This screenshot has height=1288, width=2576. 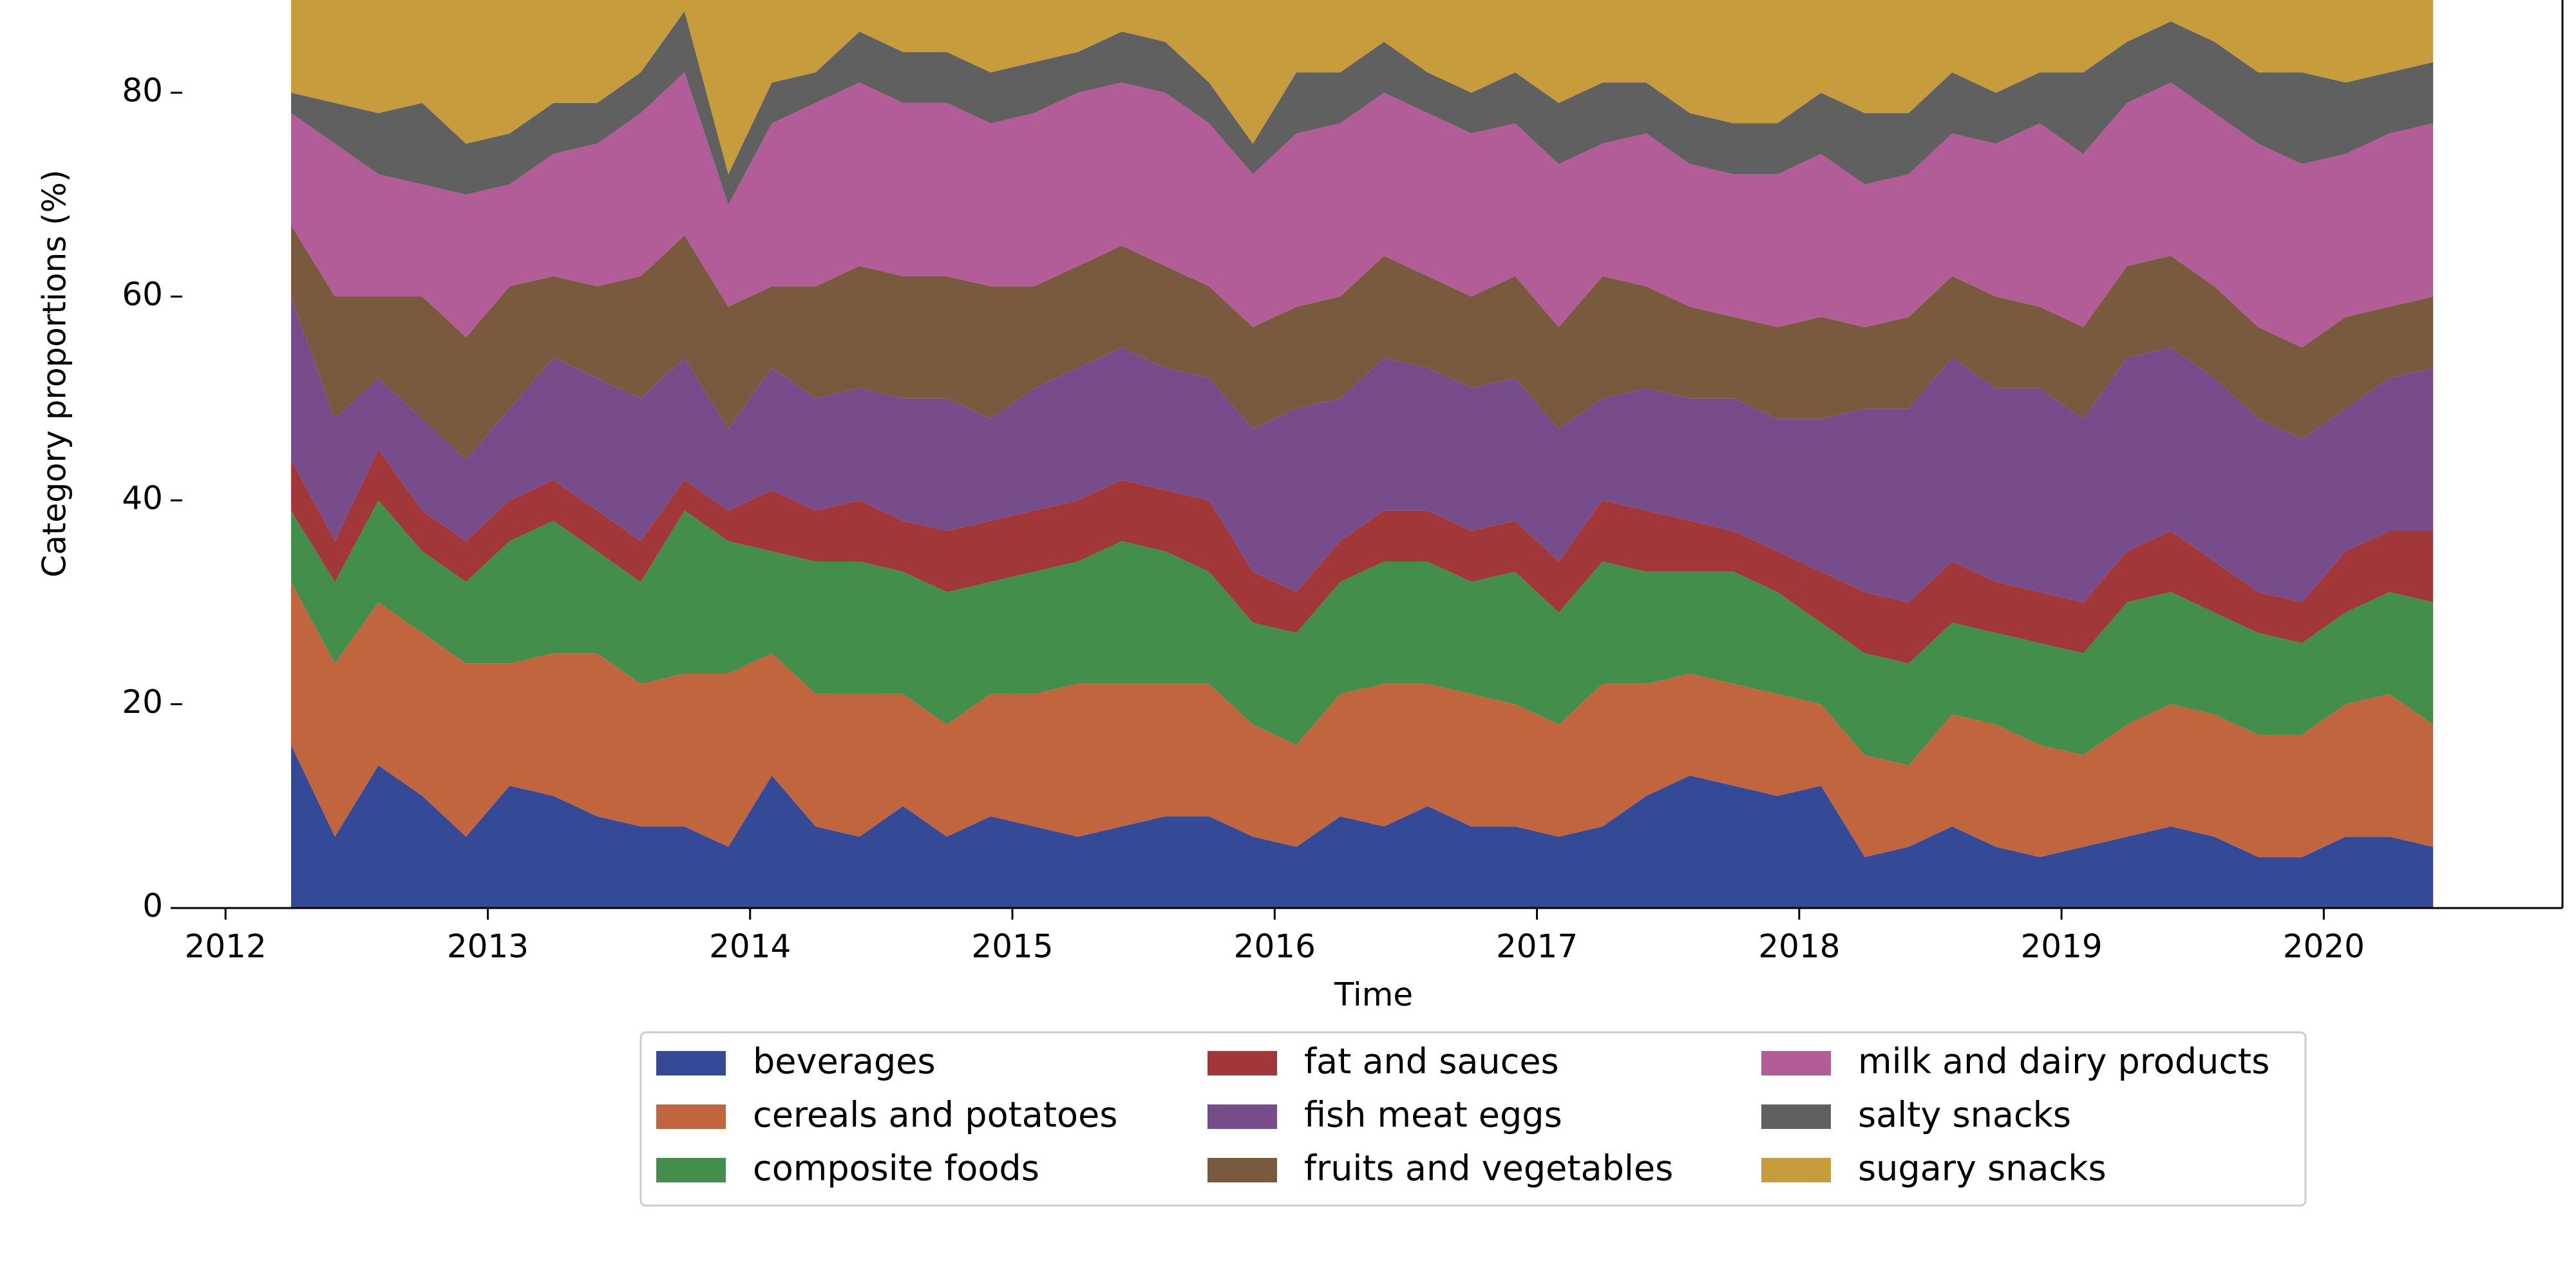 I want to click on x-tick-label: 2014, so click(x=750, y=946).